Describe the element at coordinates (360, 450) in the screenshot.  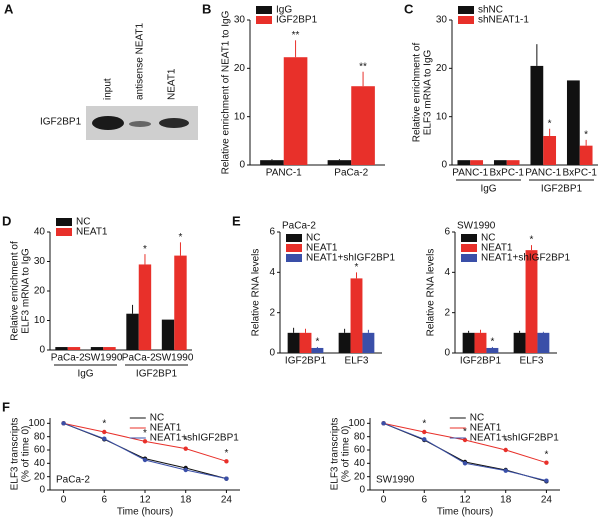
I see `y-tick-label: 60` at that location.